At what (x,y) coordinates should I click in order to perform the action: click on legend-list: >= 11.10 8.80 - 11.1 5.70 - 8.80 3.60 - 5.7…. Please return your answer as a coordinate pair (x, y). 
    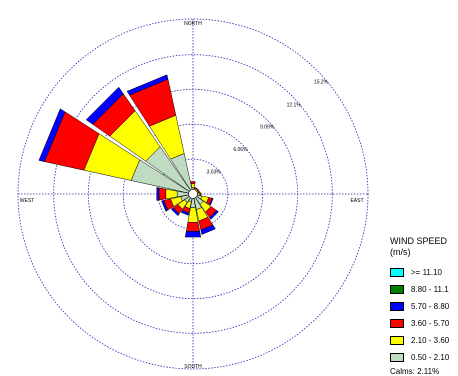
    Looking at the image, I should click on (424, 315).